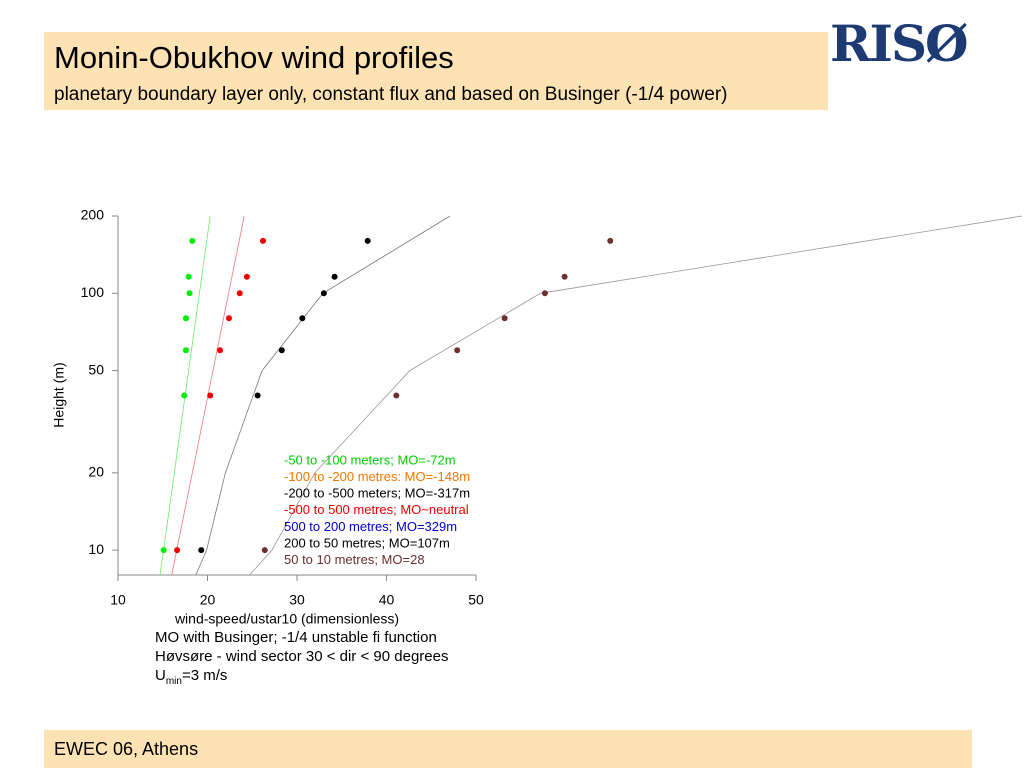  Describe the element at coordinates (376, 509) in the screenshot. I see `legend-entry: -500 to 500 metres; MO~neutral` at that location.